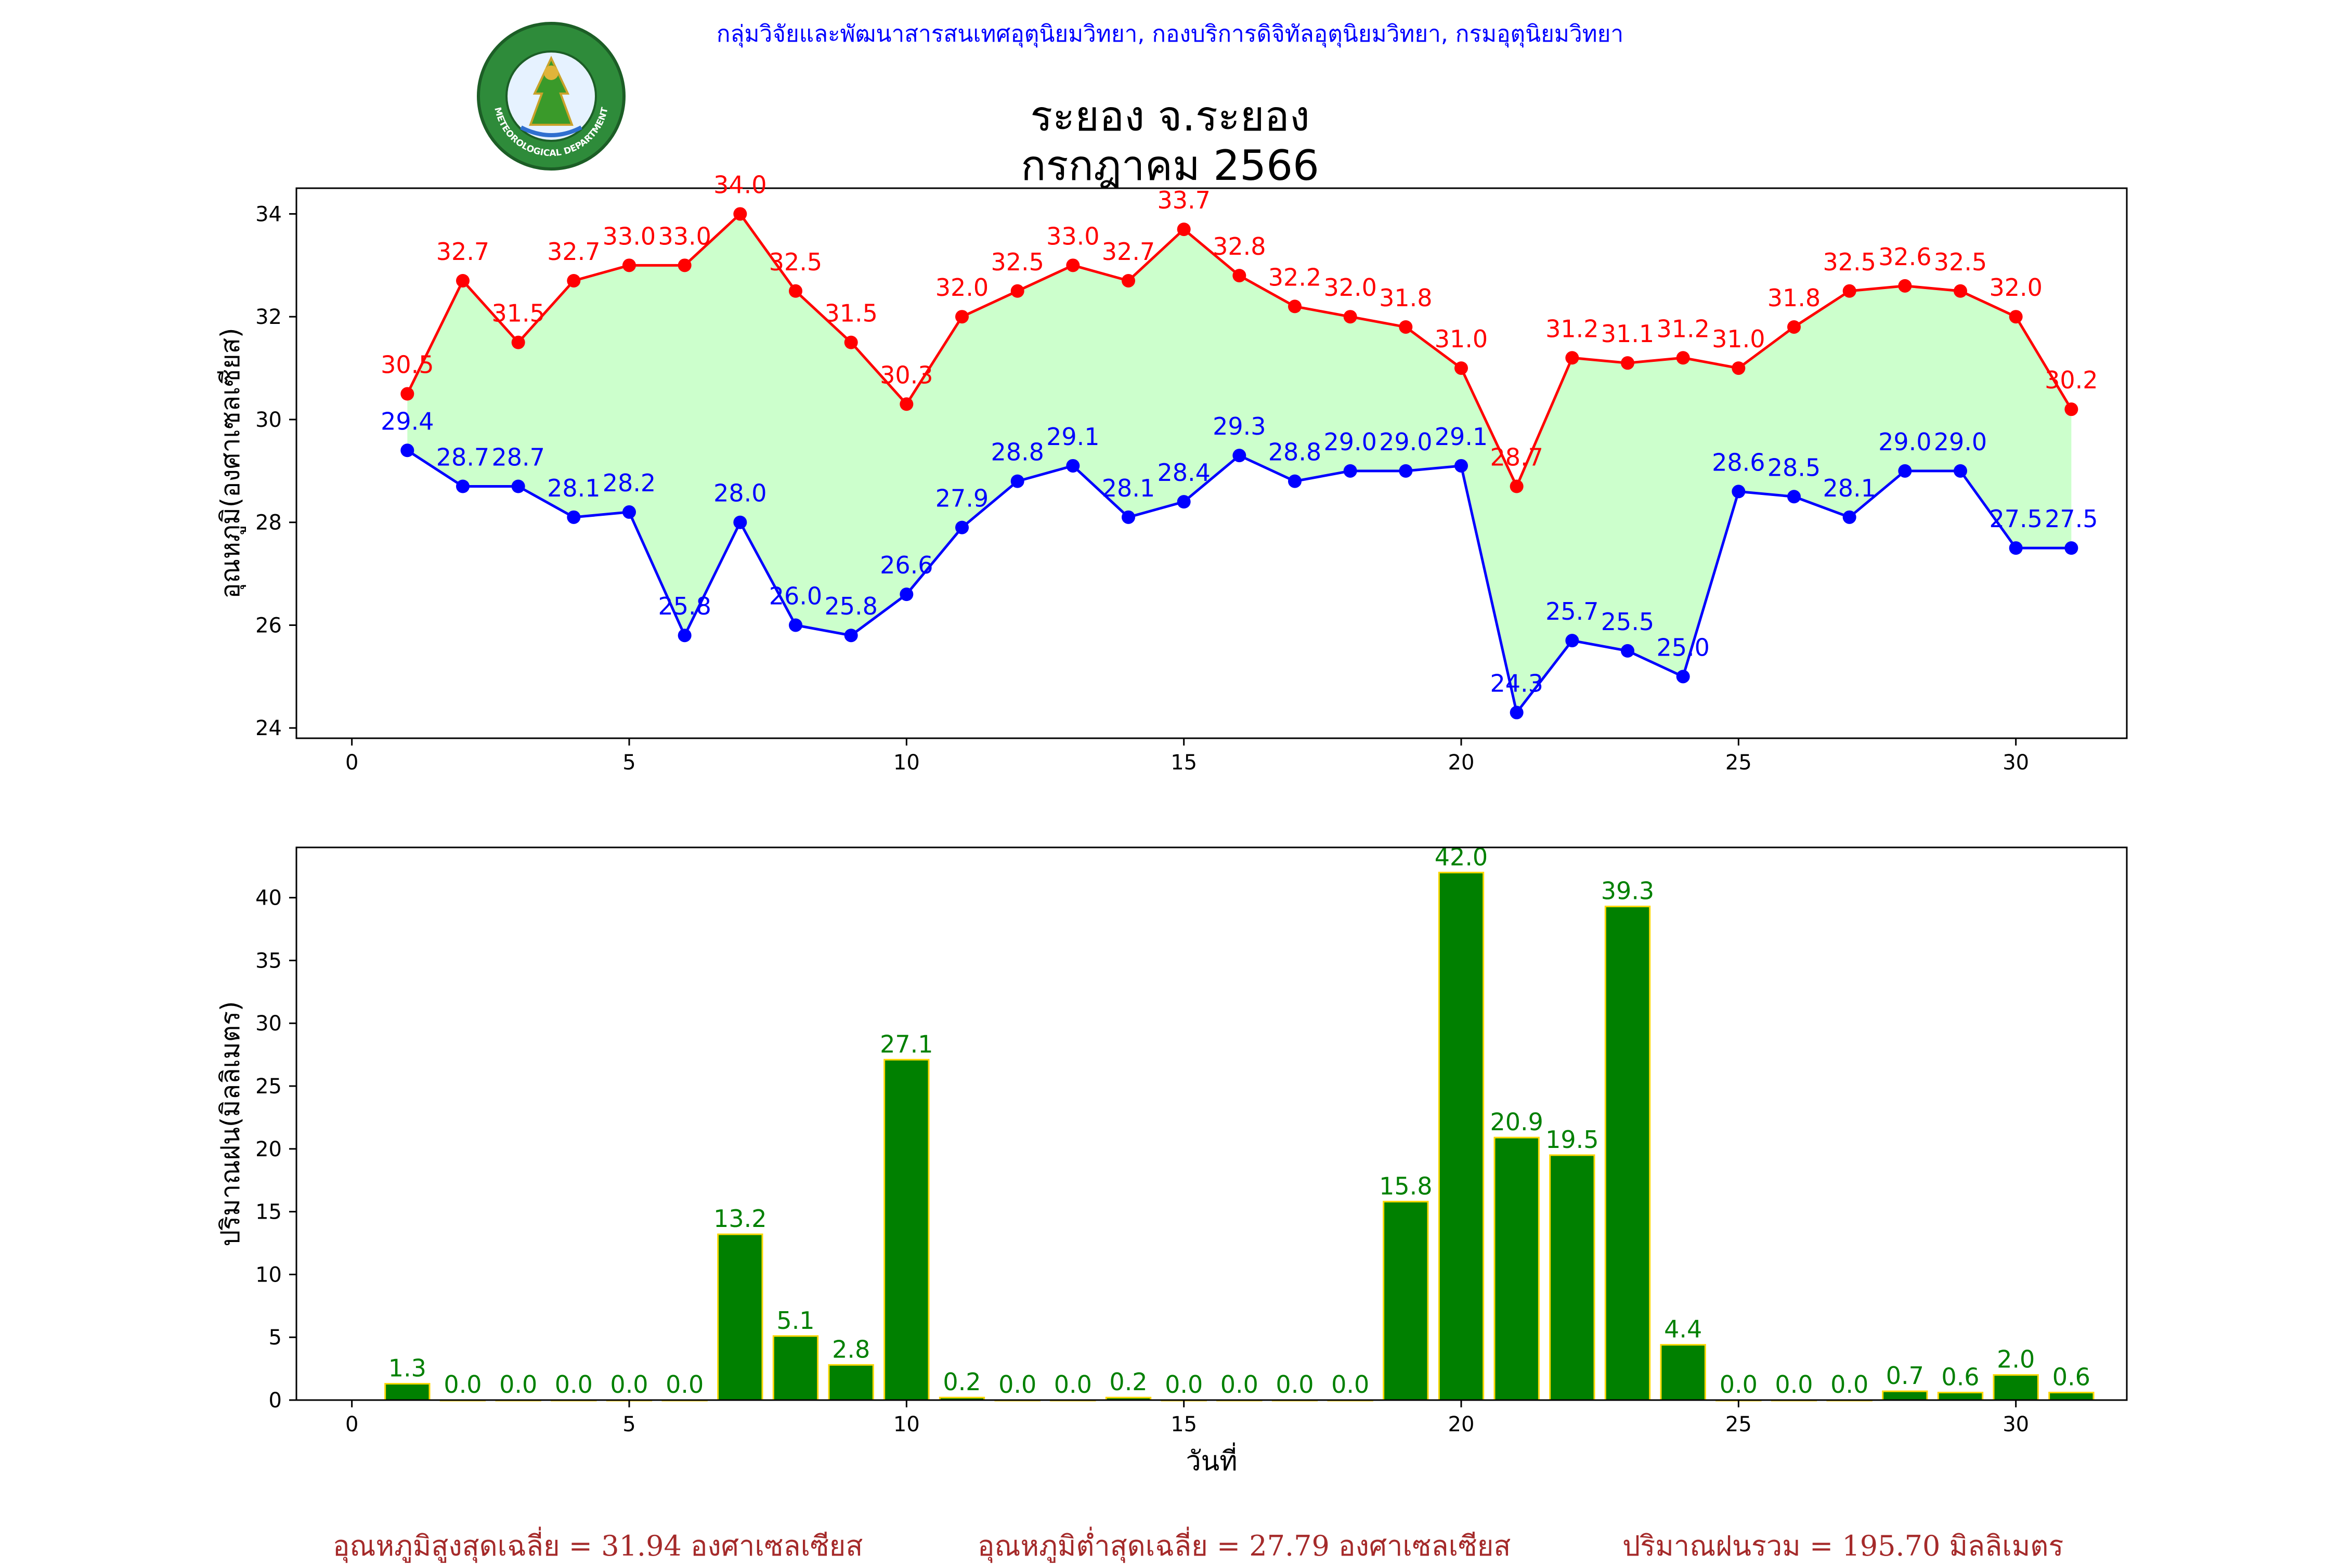 The height and width of the screenshot is (1568, 2340). I want to click on min-temperature-label: 27.5, so click(2071, 519).